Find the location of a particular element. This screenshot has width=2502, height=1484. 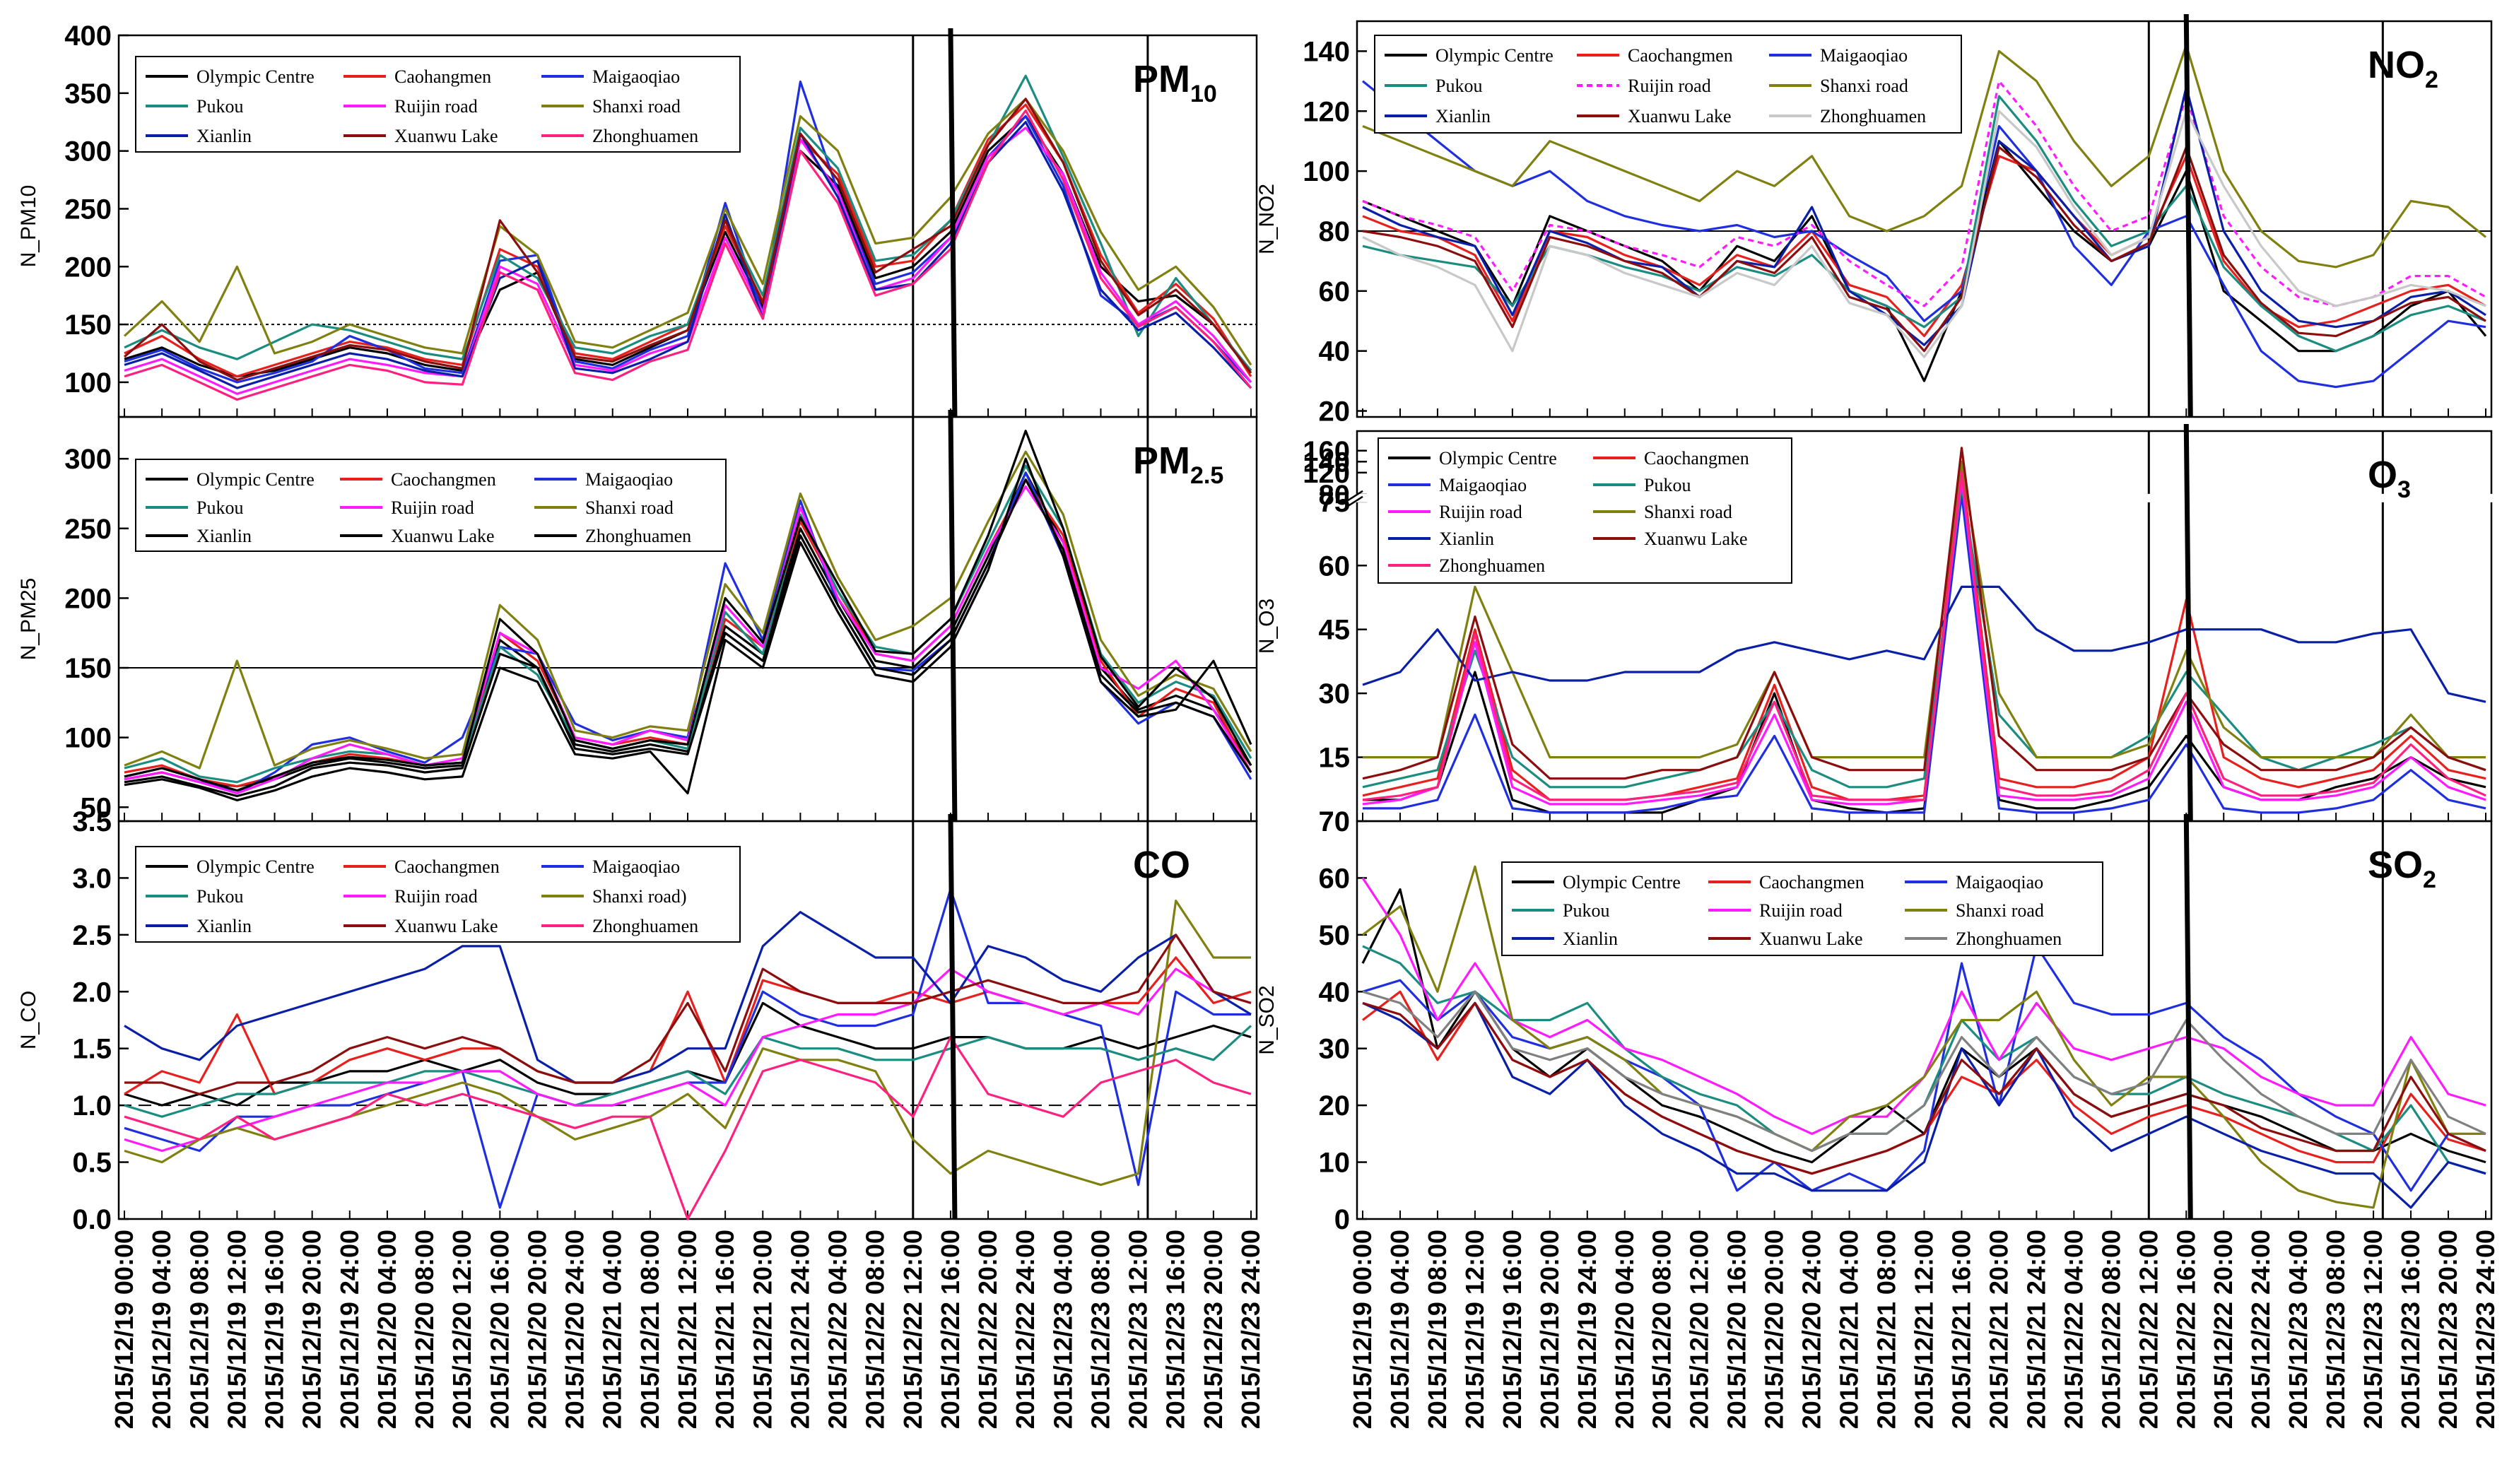

pm10-legend-box is located at coordinates (438, 104).